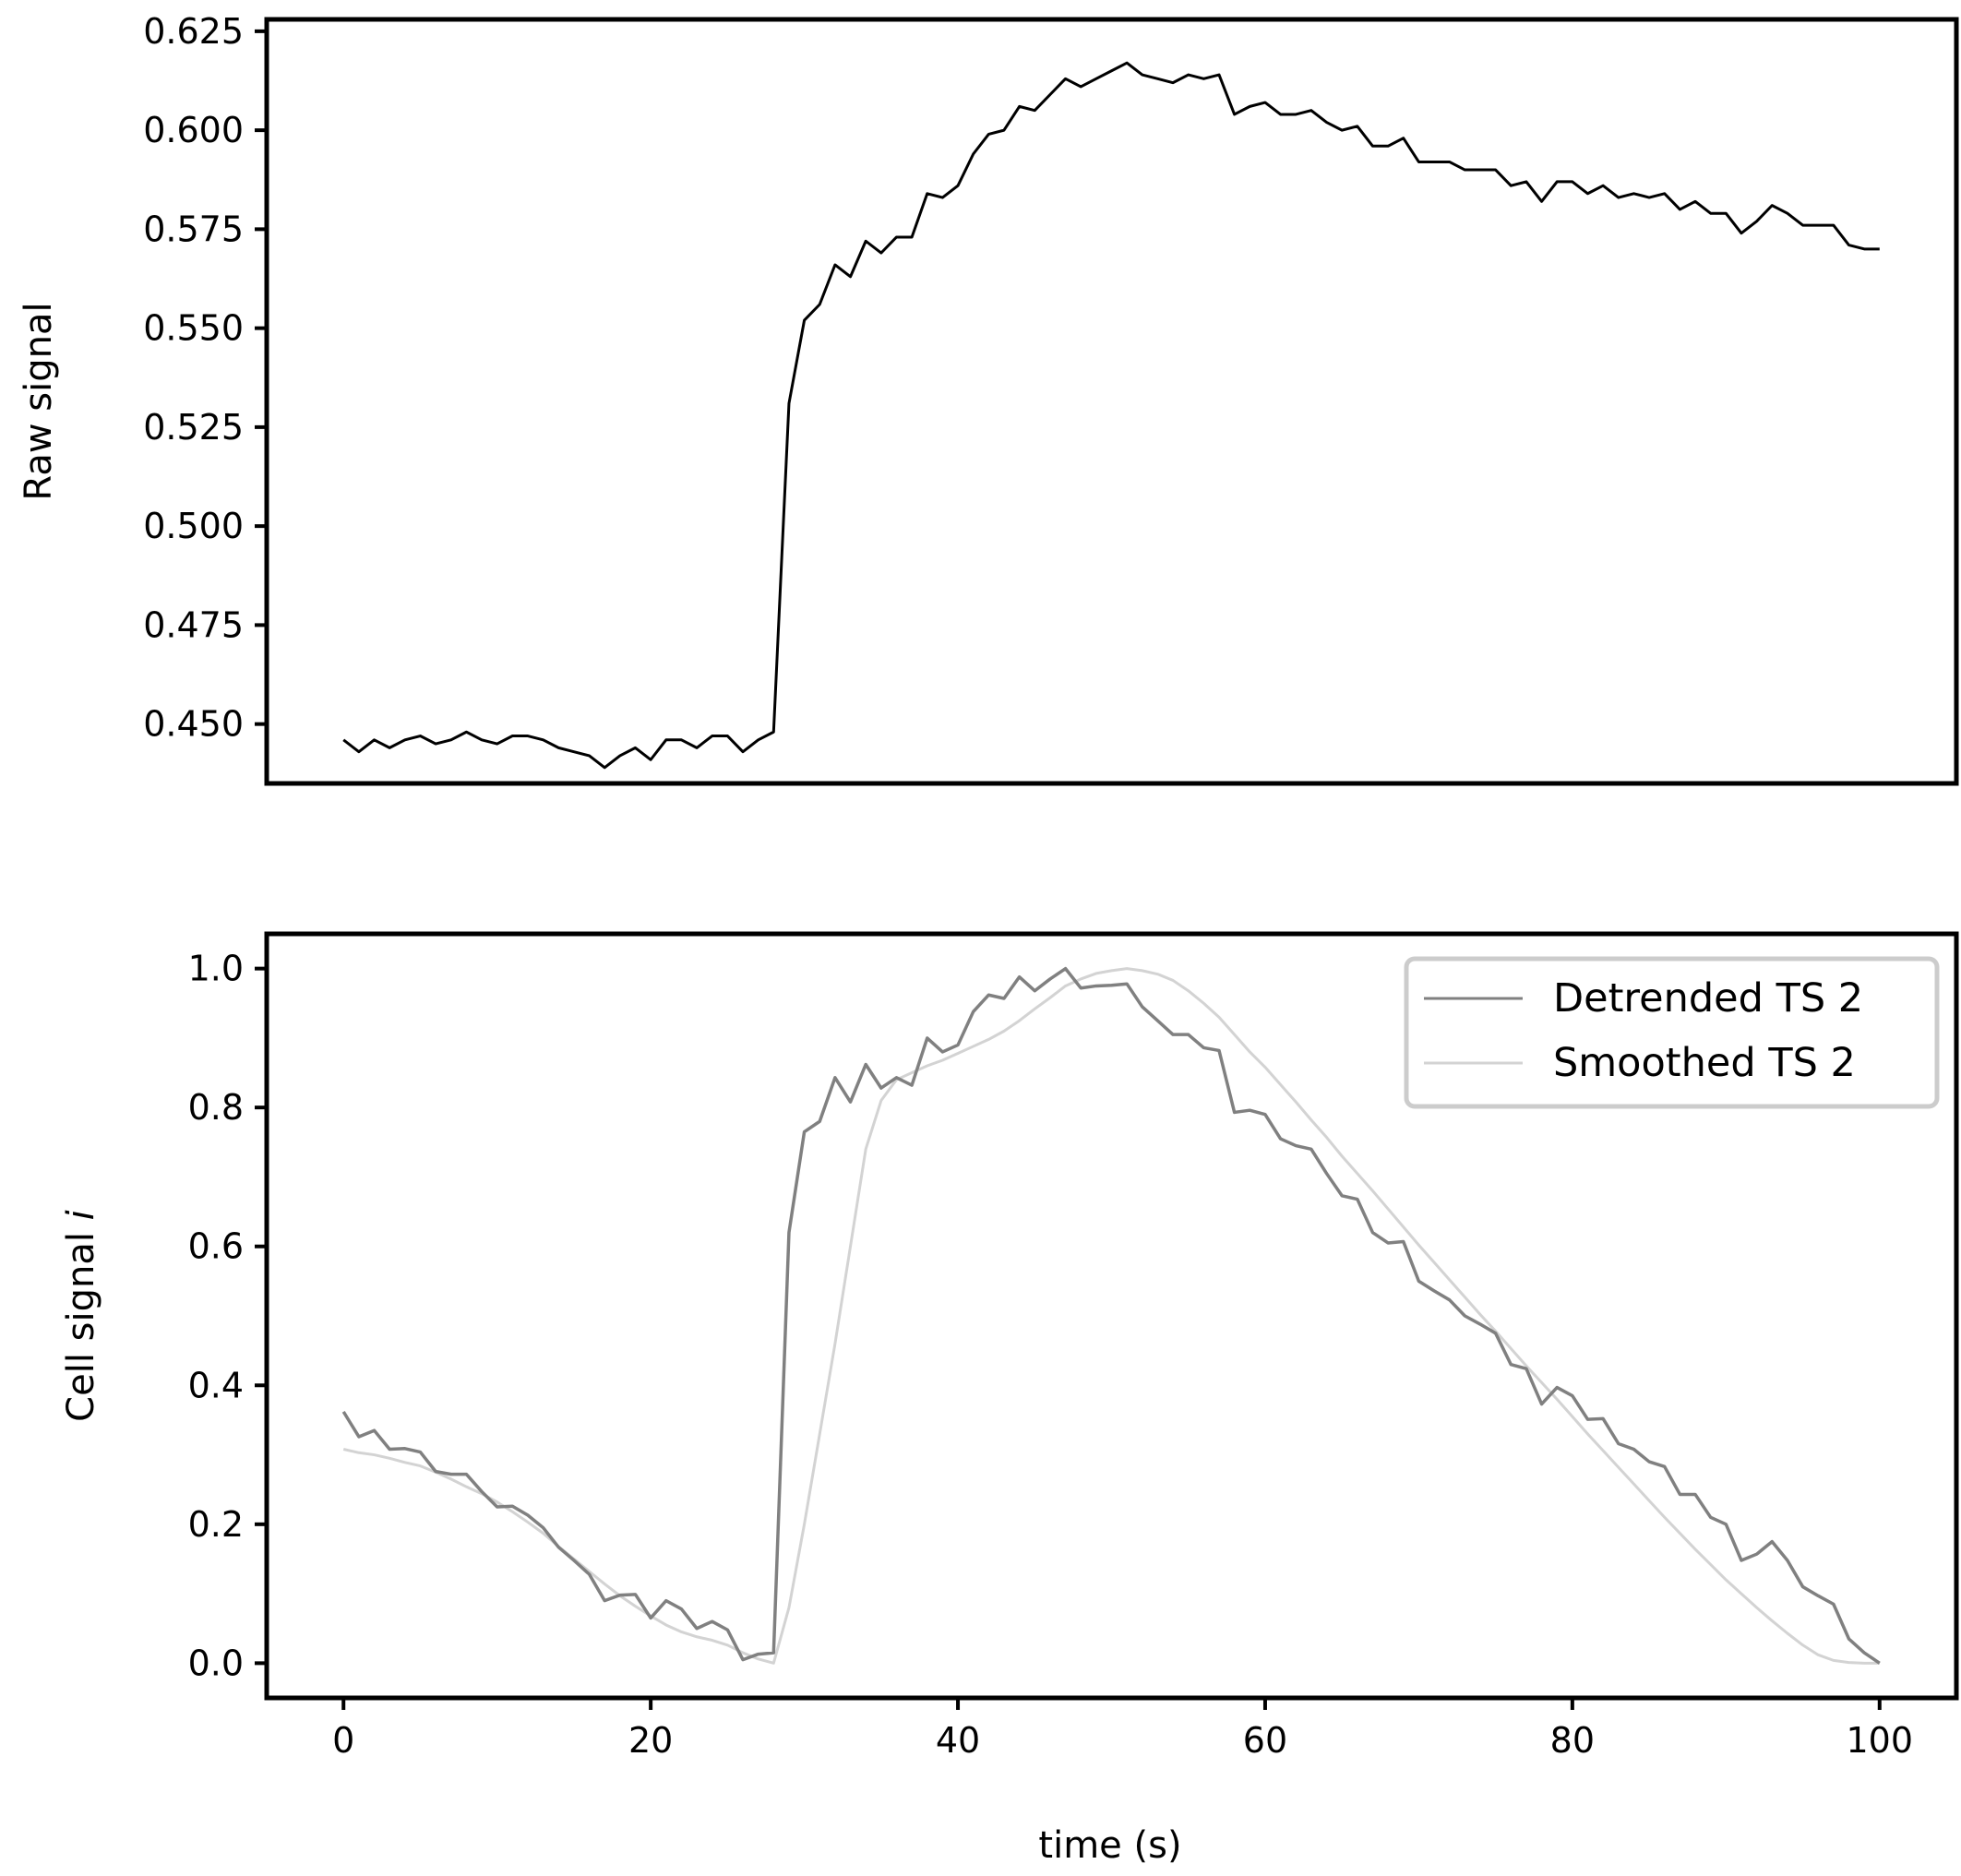 The height and width of the screenshot is (1876, 1961). Describe the element at coordinates (343, 1741) in the screenshot. I see `x-tick-label: 0` at that location.